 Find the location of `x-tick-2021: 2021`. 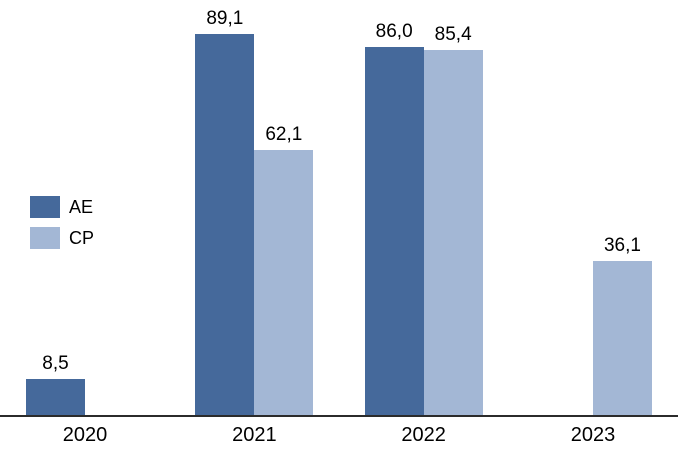

x-tick-2021: 2021 is located at coordinates (254, 435).